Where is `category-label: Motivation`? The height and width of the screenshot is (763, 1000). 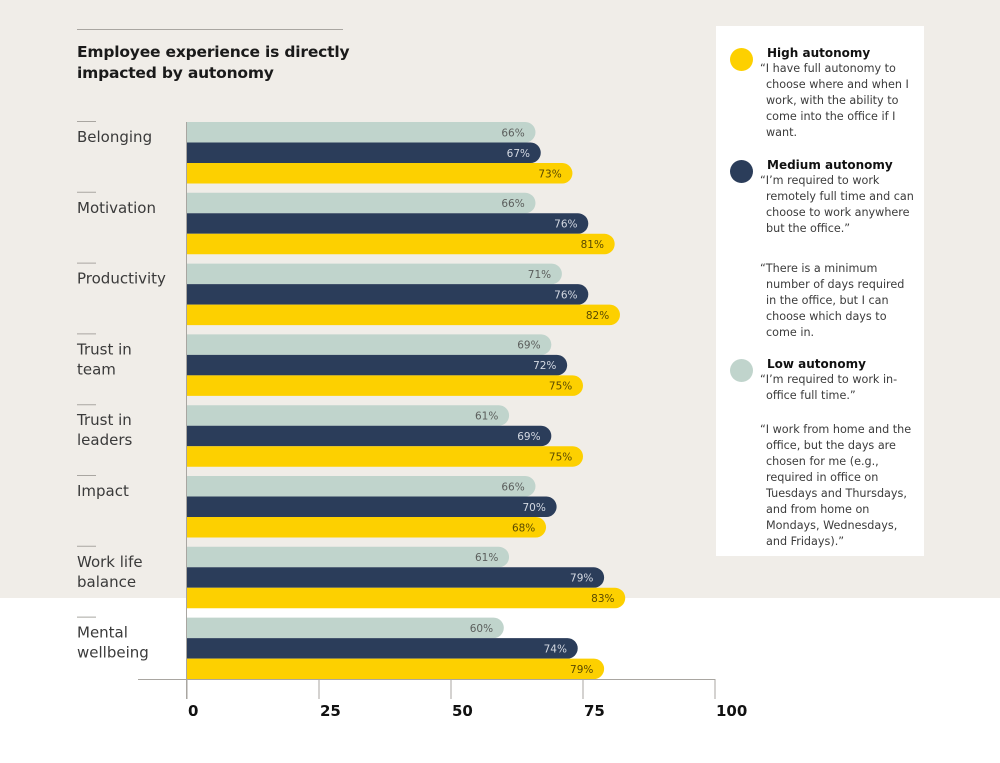
category-label: Motivation is located at coordinates (116, 208).